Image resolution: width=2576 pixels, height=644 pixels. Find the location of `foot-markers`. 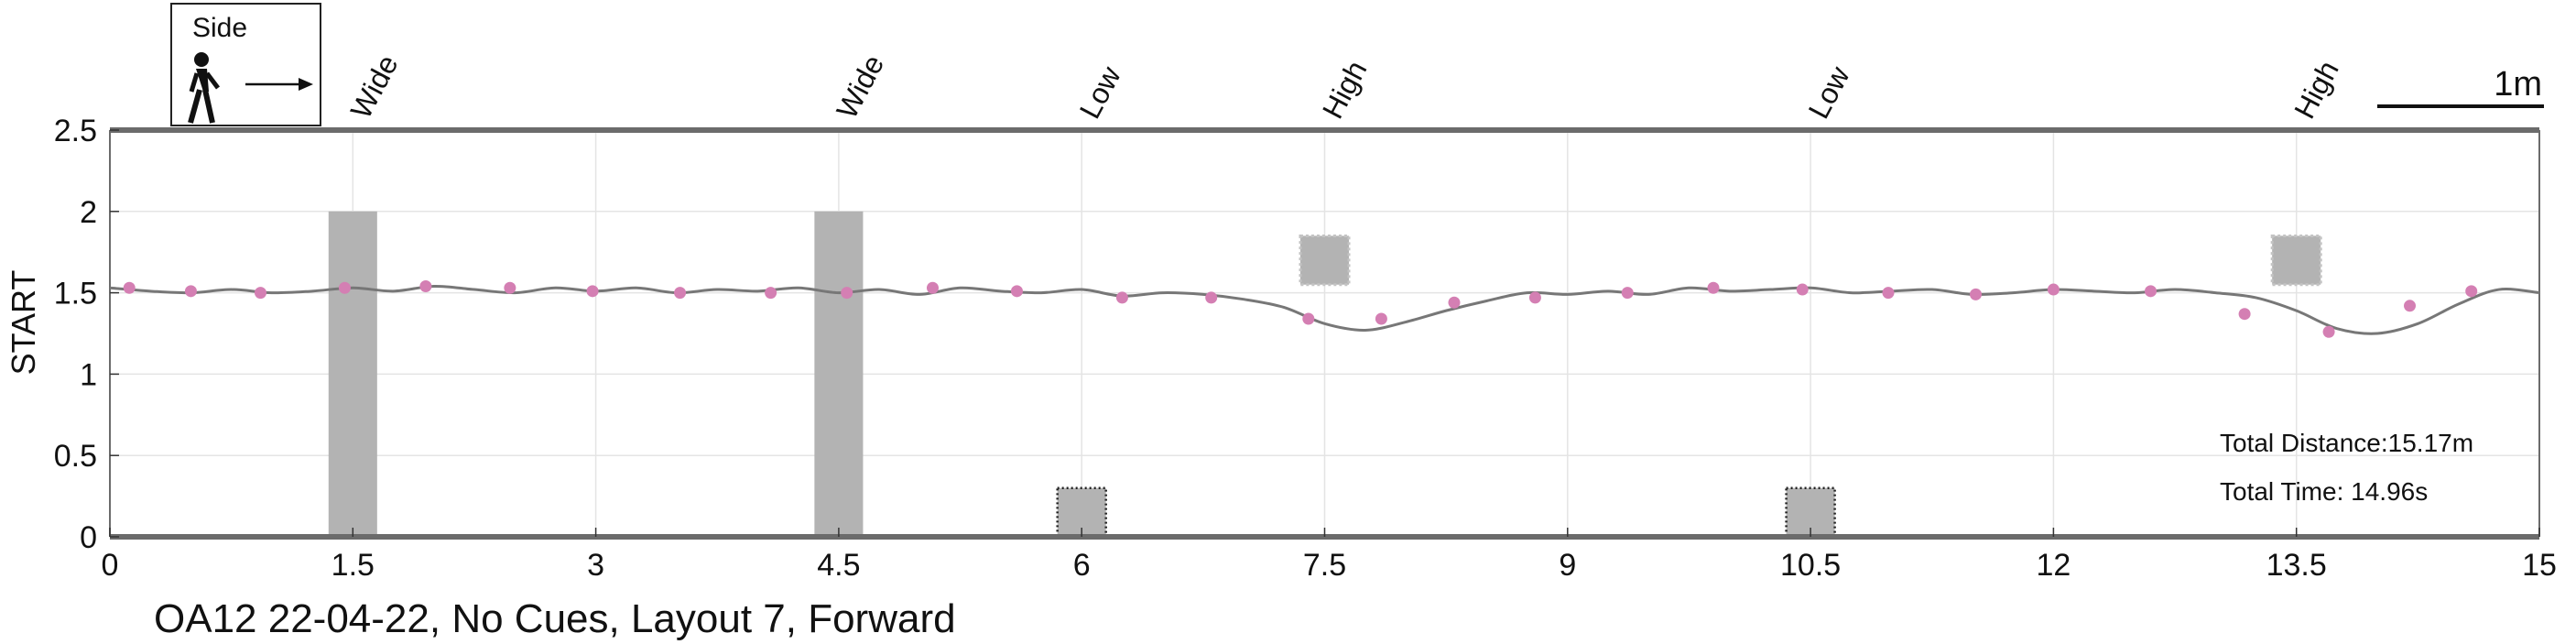

foot-markers is located at coordinates (1300, 309).